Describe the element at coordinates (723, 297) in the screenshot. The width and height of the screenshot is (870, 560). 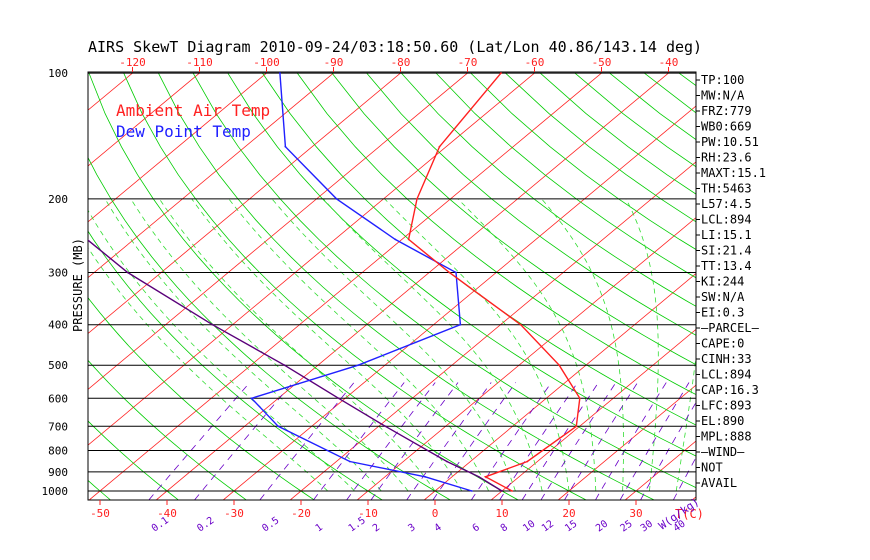
I see `index-item: SW:N/A` at that location.